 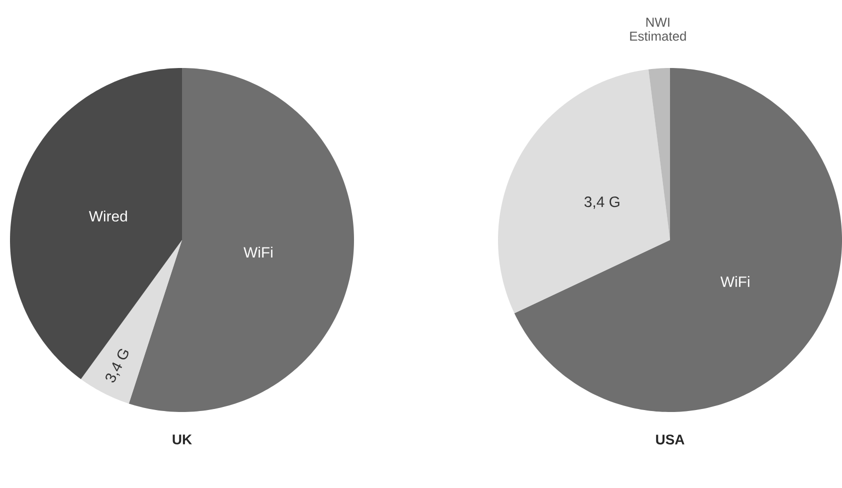 I want to click on slice-label: NWI Estimated, so click(x=658, y=29).